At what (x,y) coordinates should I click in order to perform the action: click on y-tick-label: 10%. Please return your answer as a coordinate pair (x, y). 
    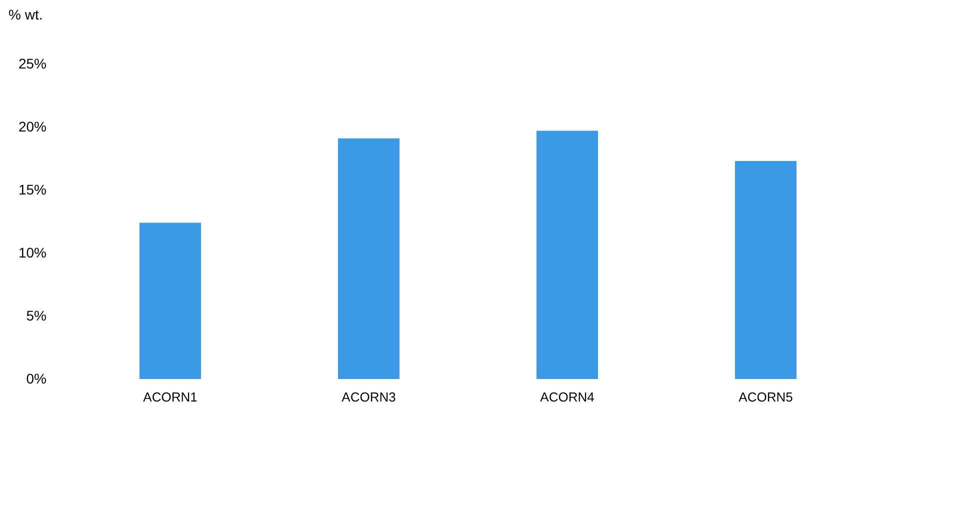
    Looking at the image, I should click on (32, 252).